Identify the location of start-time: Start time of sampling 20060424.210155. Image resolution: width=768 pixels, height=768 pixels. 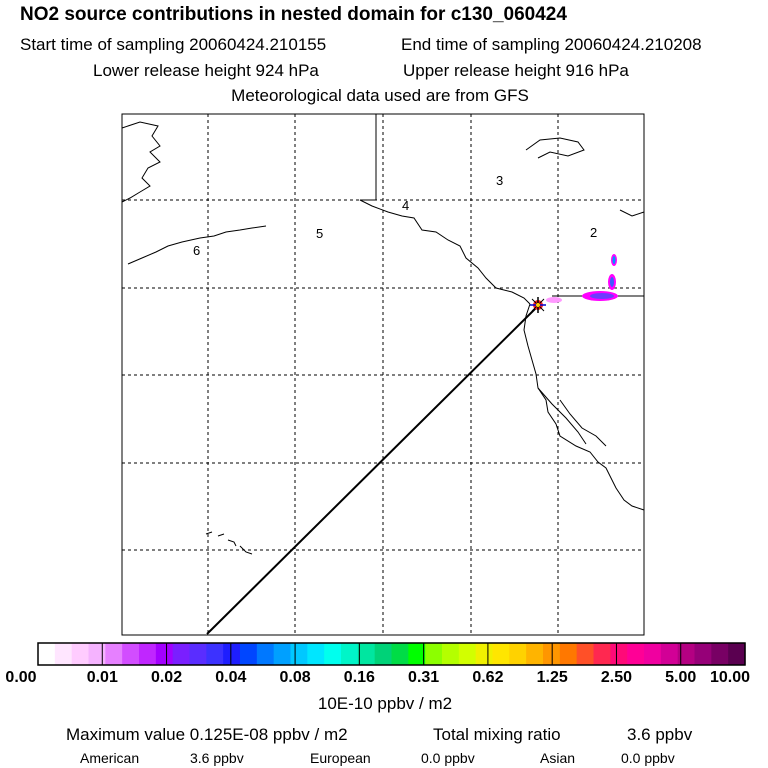
(173, 44).